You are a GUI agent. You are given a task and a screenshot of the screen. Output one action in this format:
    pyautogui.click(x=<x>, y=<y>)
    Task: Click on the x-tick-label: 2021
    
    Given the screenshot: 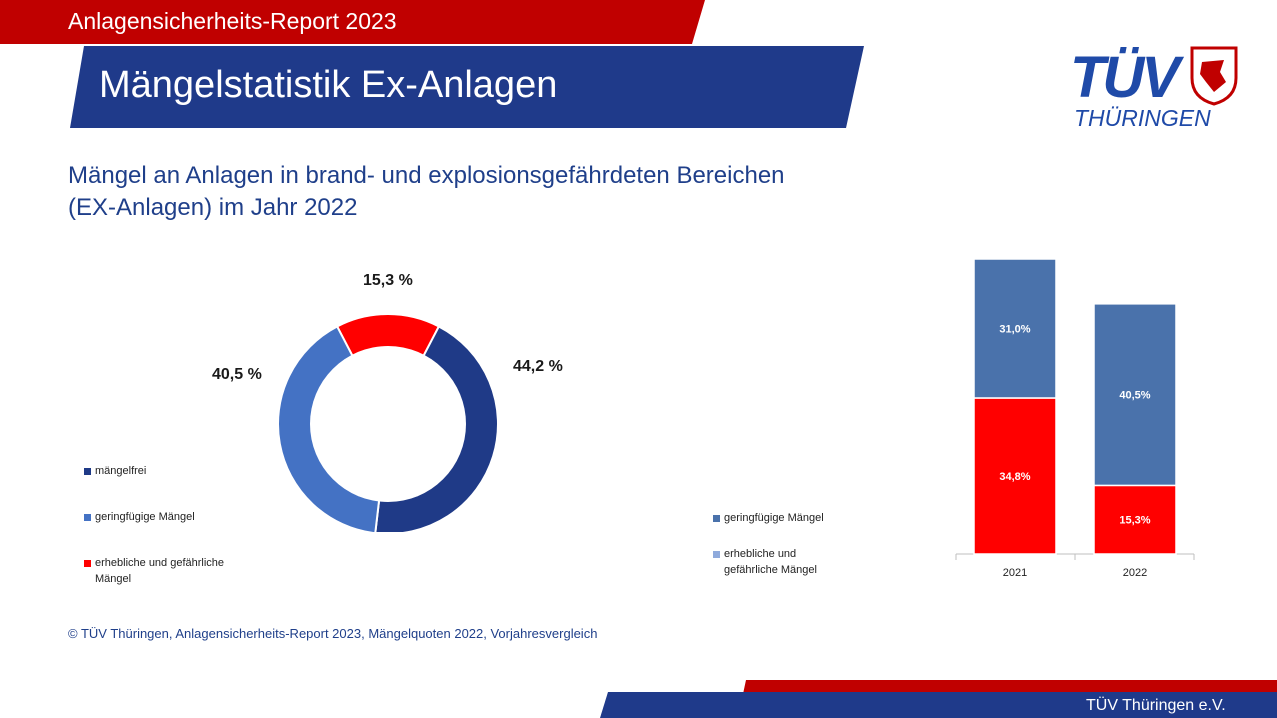 What is the action you would take?
    pyautogui.click(x=1015, y=573)
    